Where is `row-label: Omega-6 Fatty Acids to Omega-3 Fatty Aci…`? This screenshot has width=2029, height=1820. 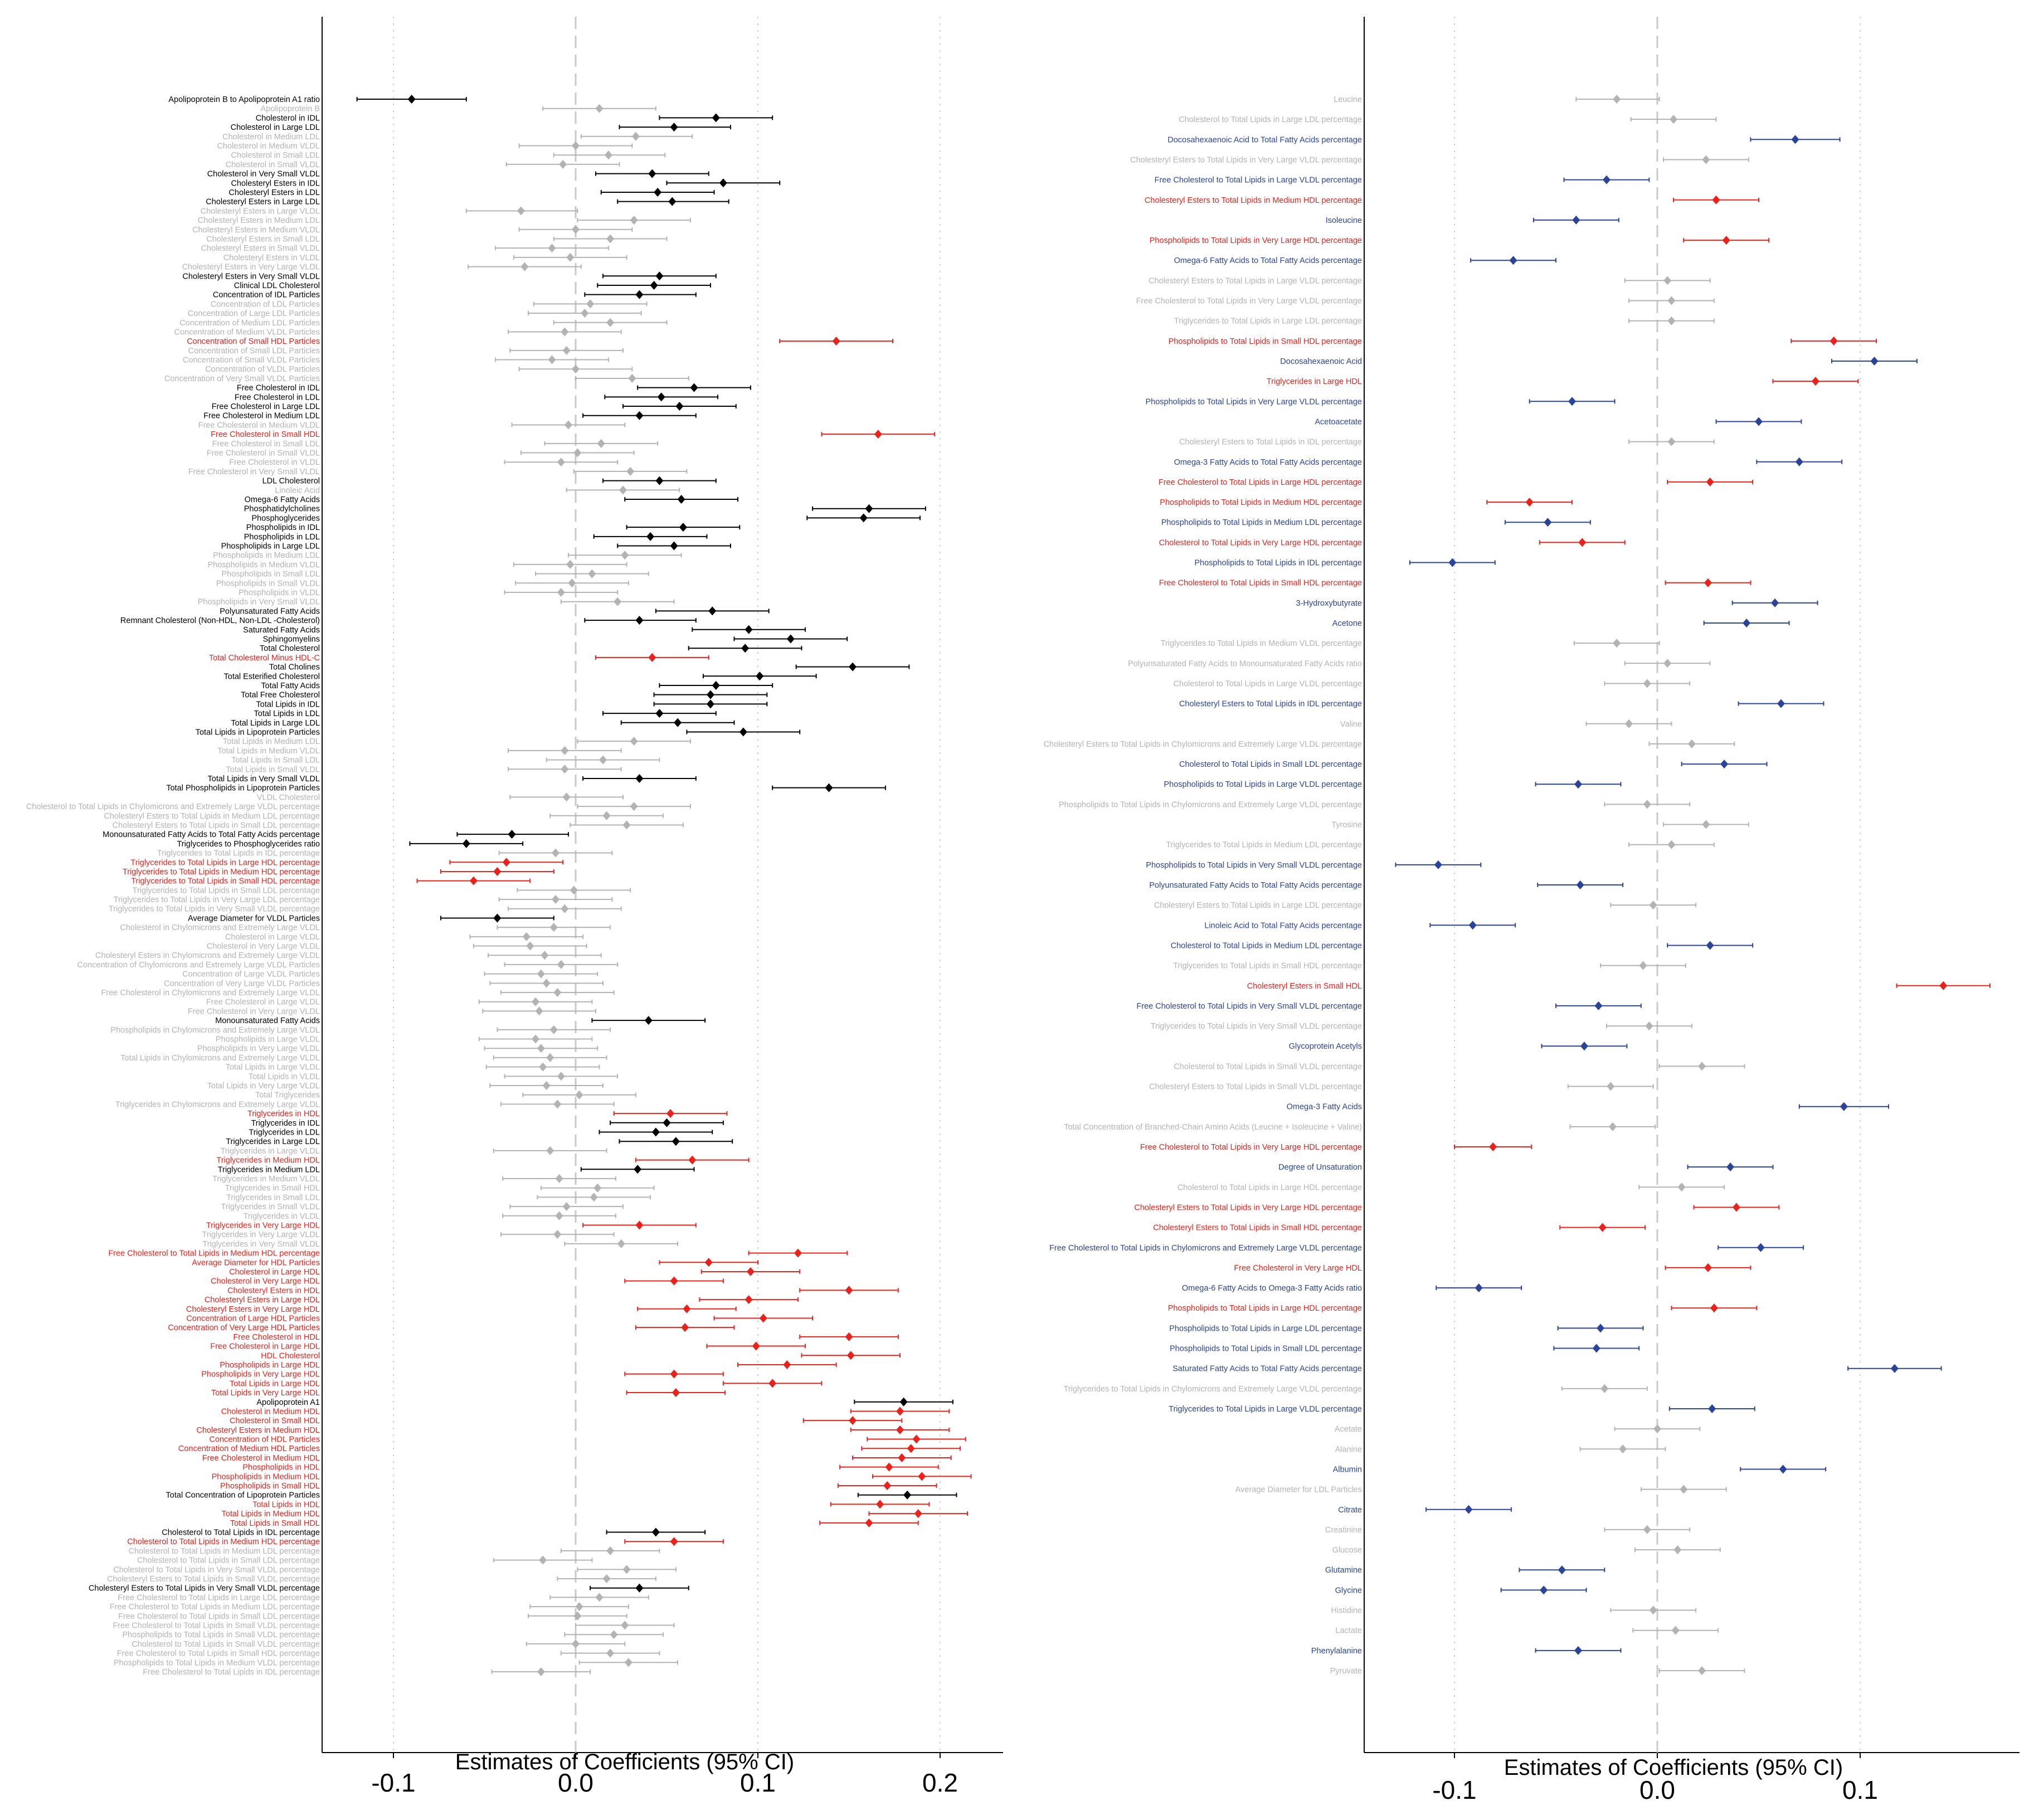
row-label: Omega-6 Fatty Acids to Omega-3 Fatty Aci… is located at coordinates (1272, 1288).